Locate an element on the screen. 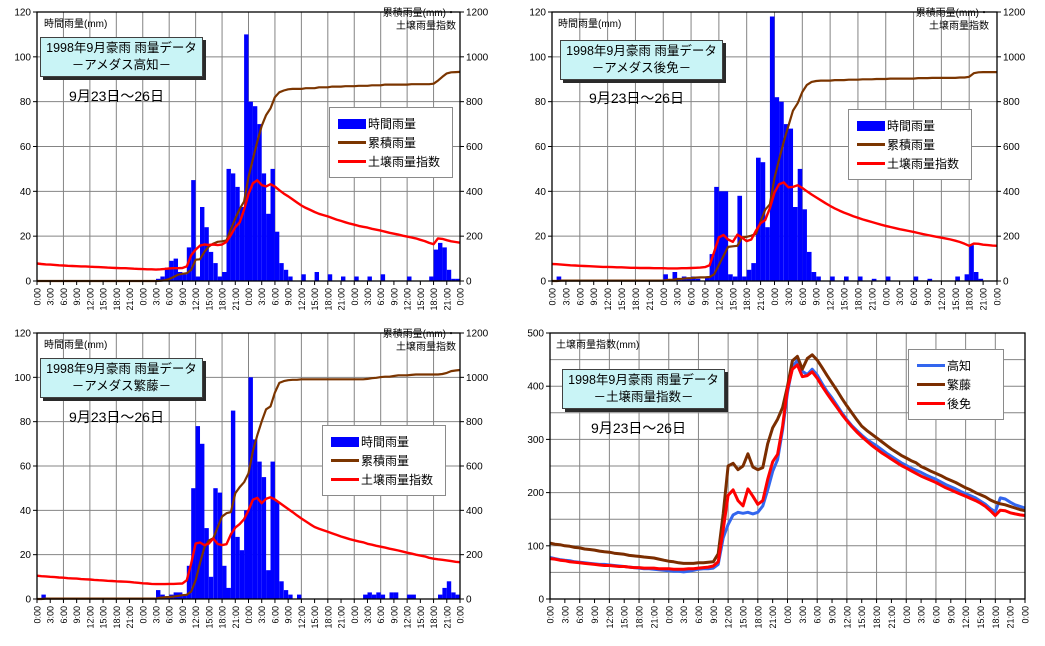 This screenshot has width=1045, height=646. chart-title-line1: 1998年9月豪雨 雨量データ is located at coordinates (121, 369).